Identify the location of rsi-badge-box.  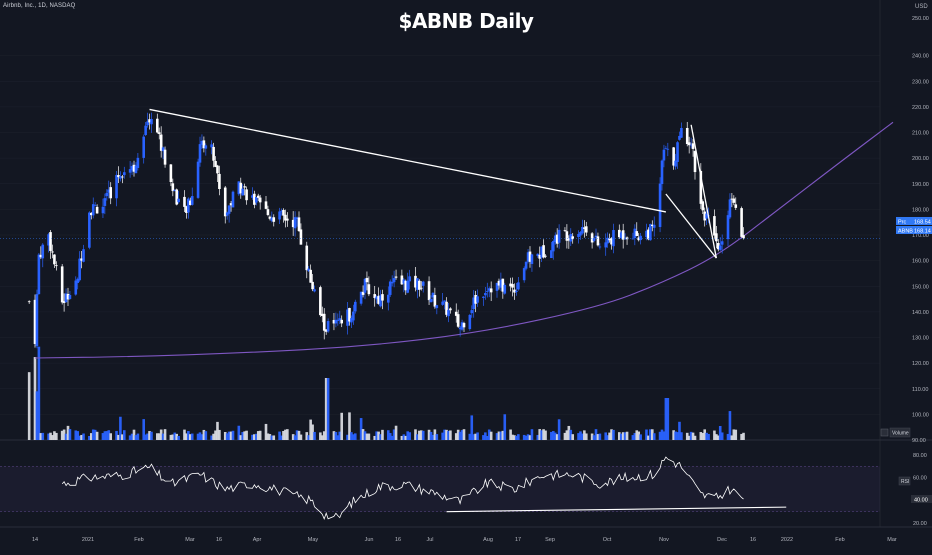
(904, 481).